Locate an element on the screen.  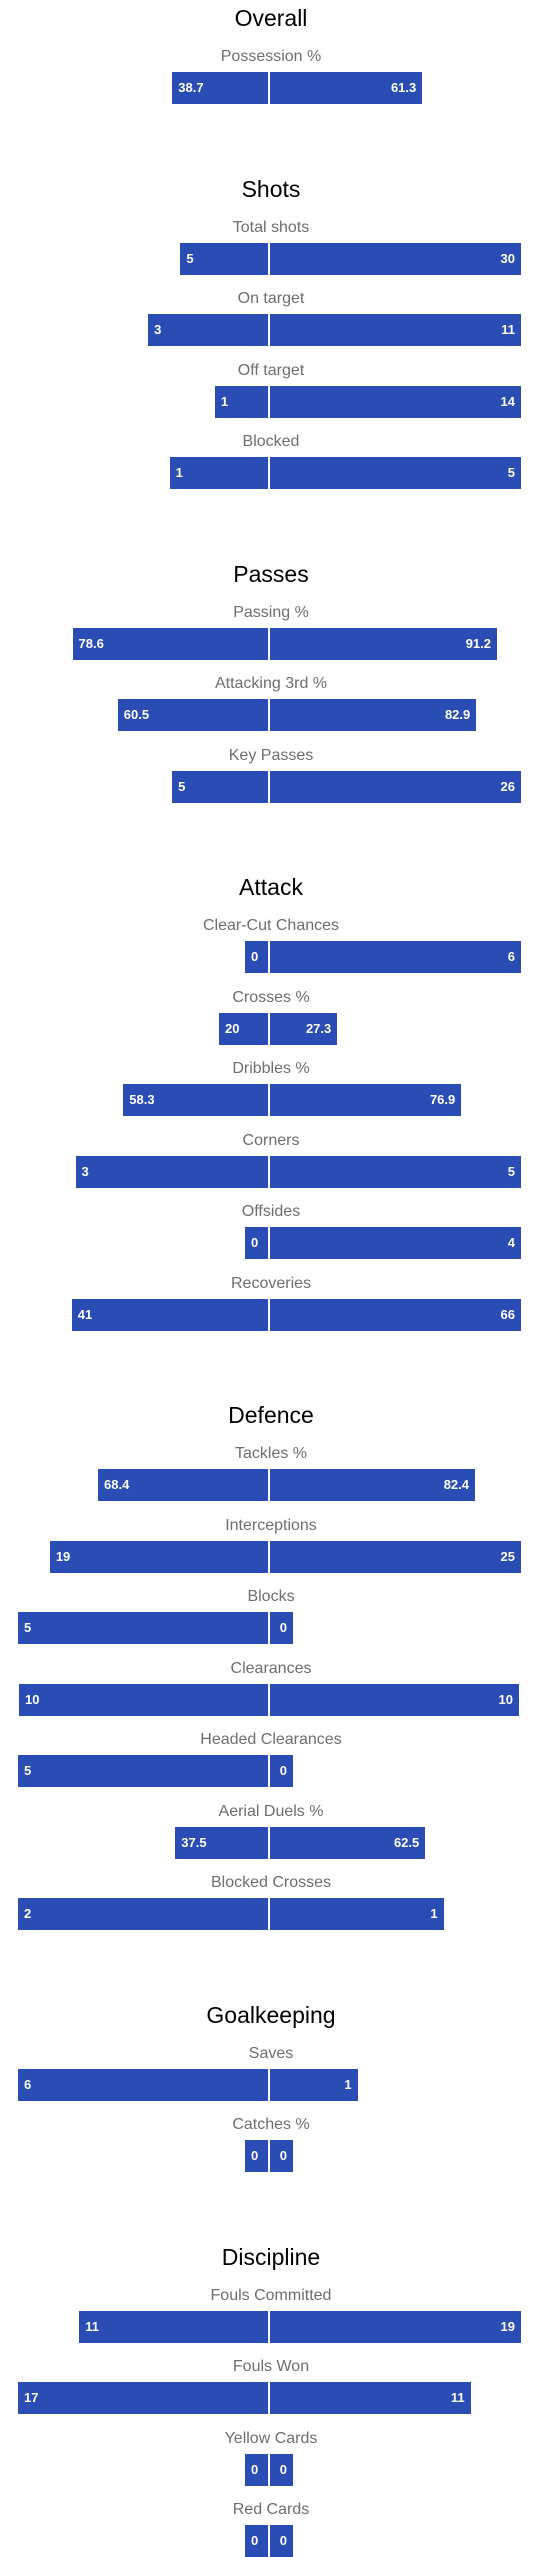
stat-label-blocked: Blocked is located at coordinates (271, 441).